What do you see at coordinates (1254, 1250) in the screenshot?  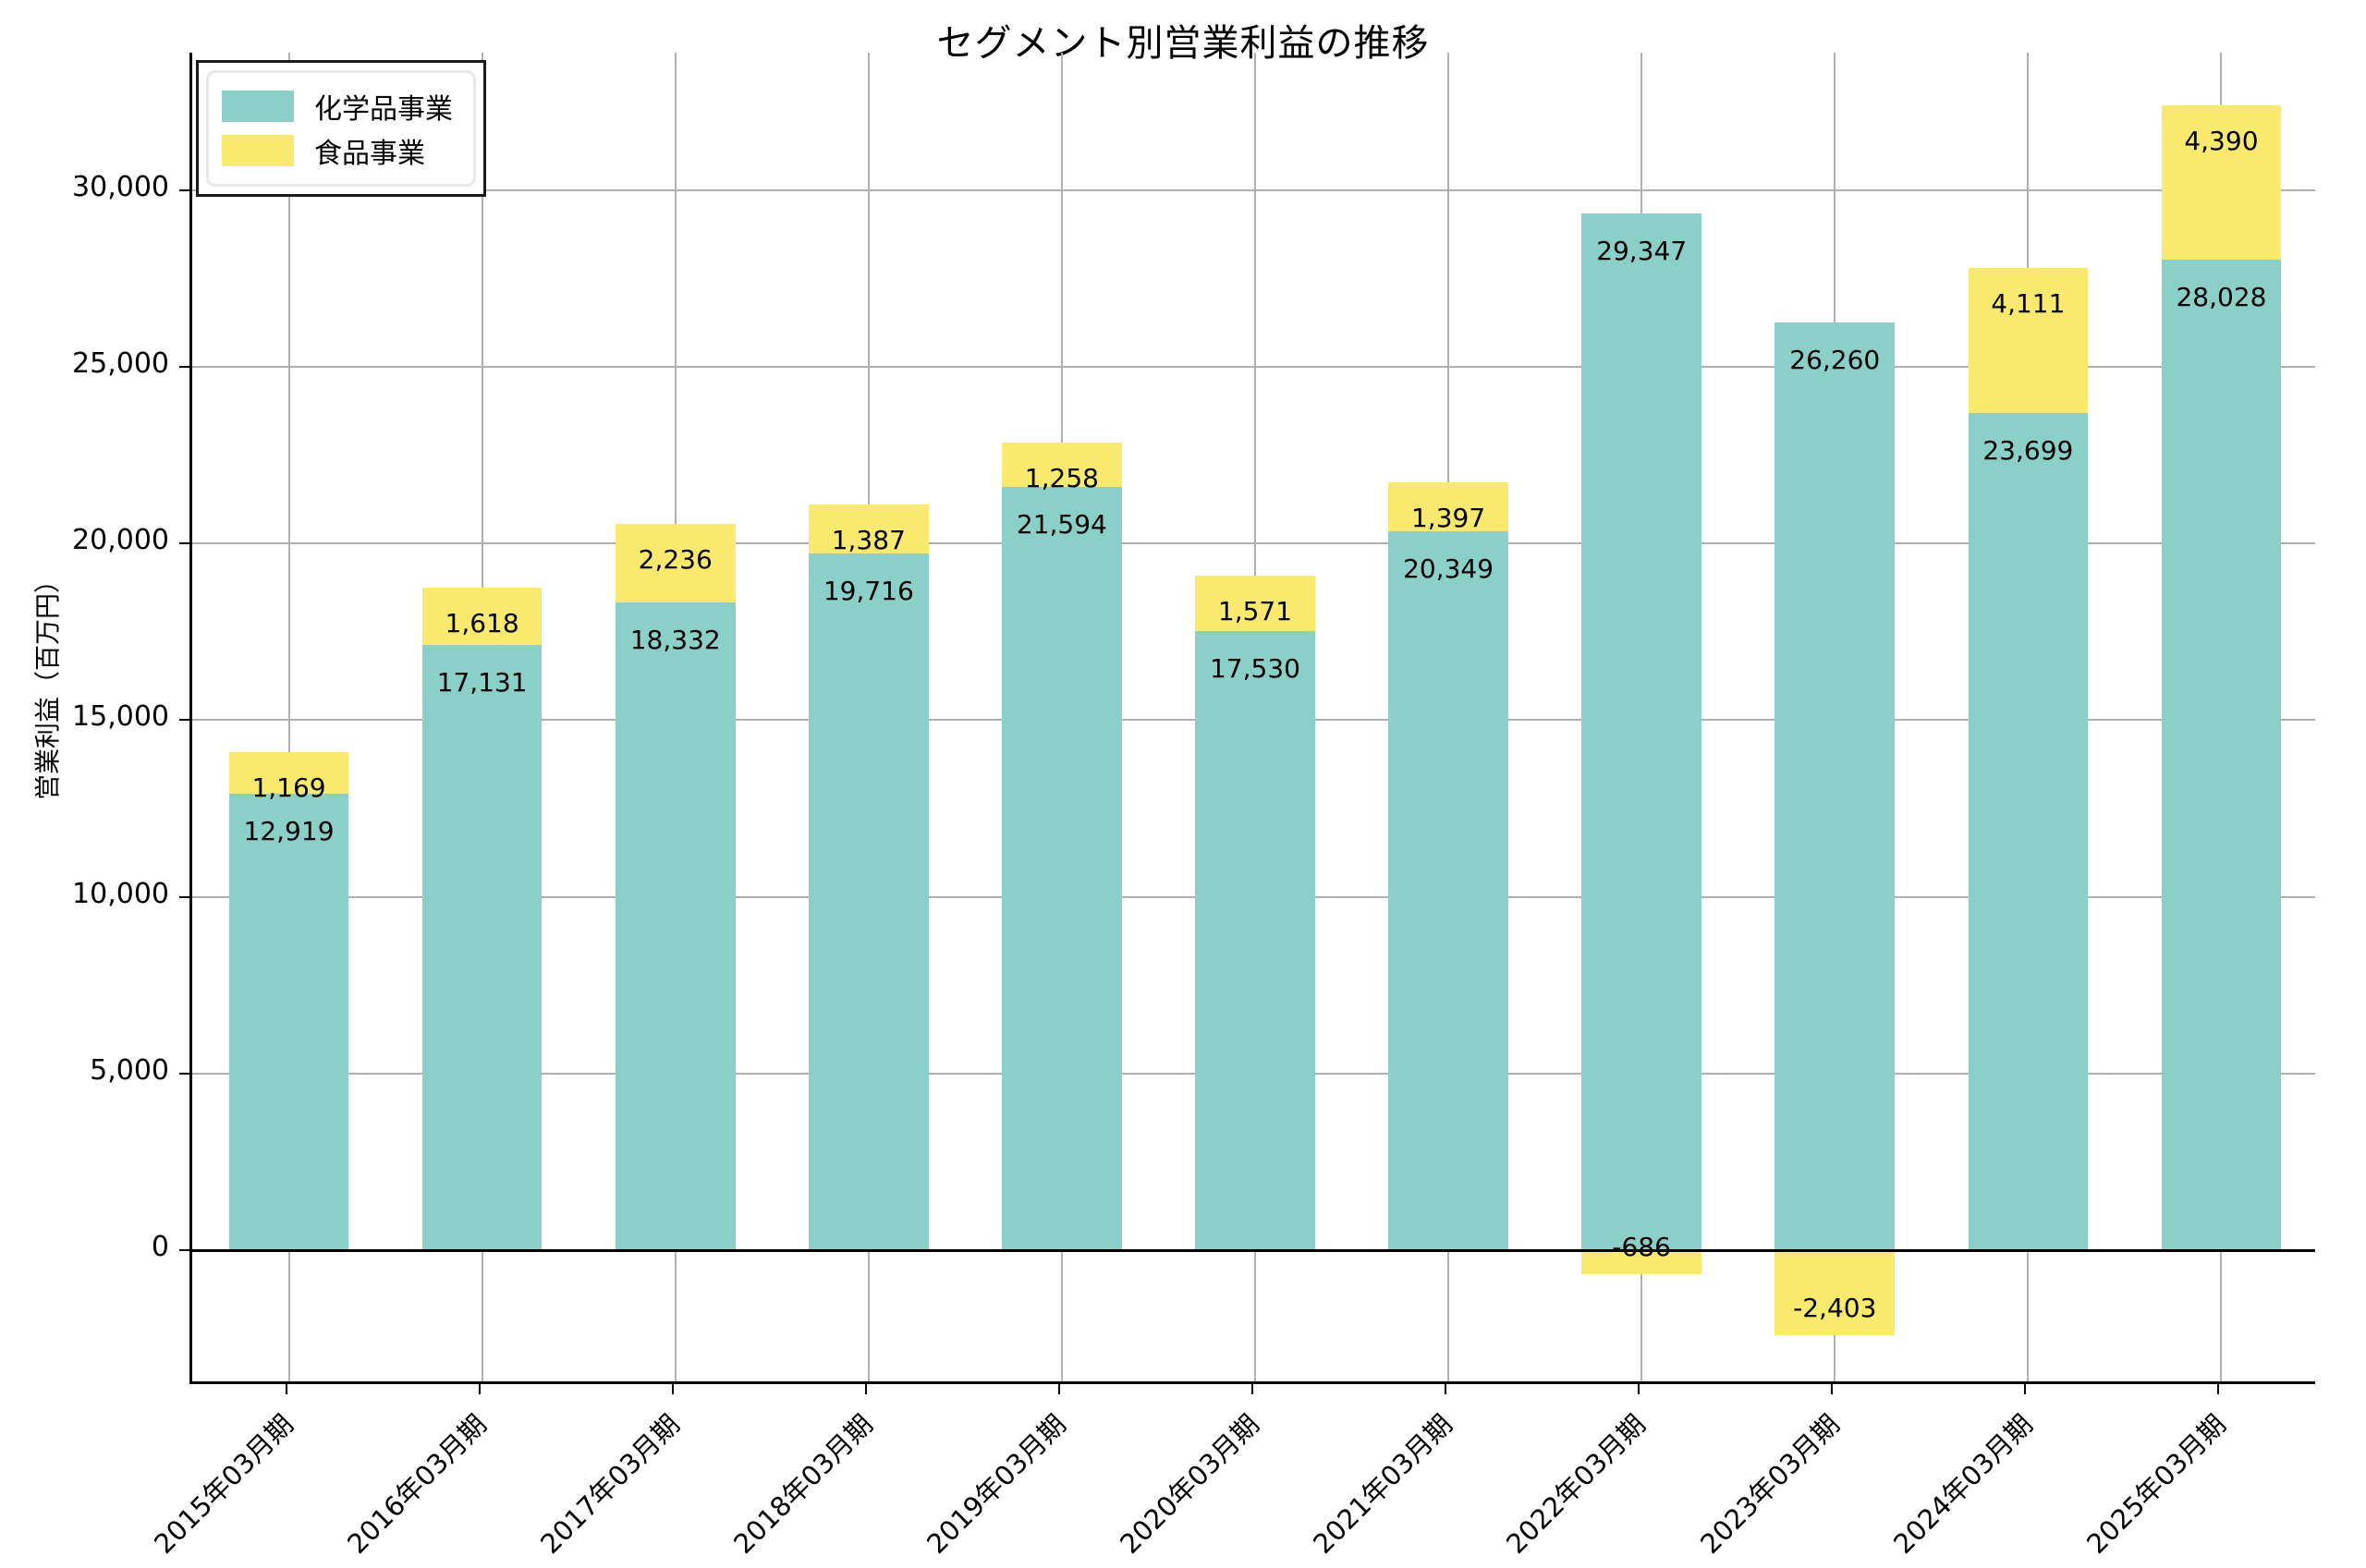 I see `zero-baseline` at bounding box center [1254, 1250].